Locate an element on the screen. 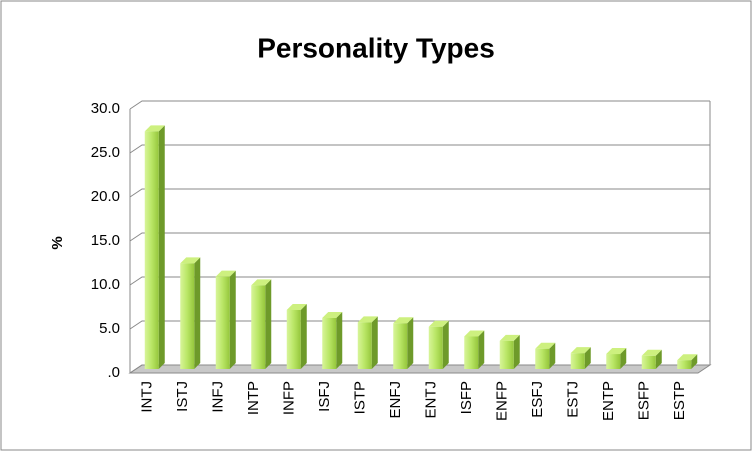 This screenshot has width=753, height=452. y-tick-label: 25.0 is located at coordinates (105, 152).